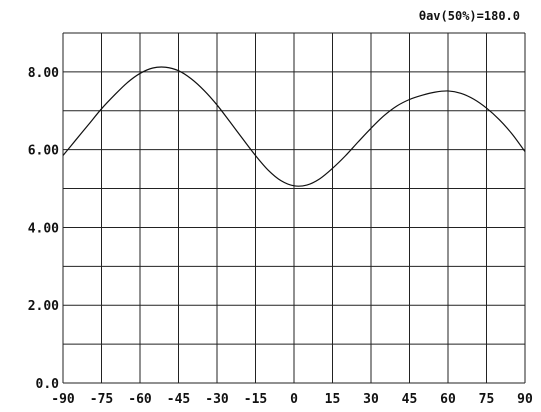 The height and width of the screenshot is (412, 541). I want to click on x-axis-ticks: -90 -75 -60 -45 -30 -15 0 15 30 45 60 75 90, so click(292, 399).